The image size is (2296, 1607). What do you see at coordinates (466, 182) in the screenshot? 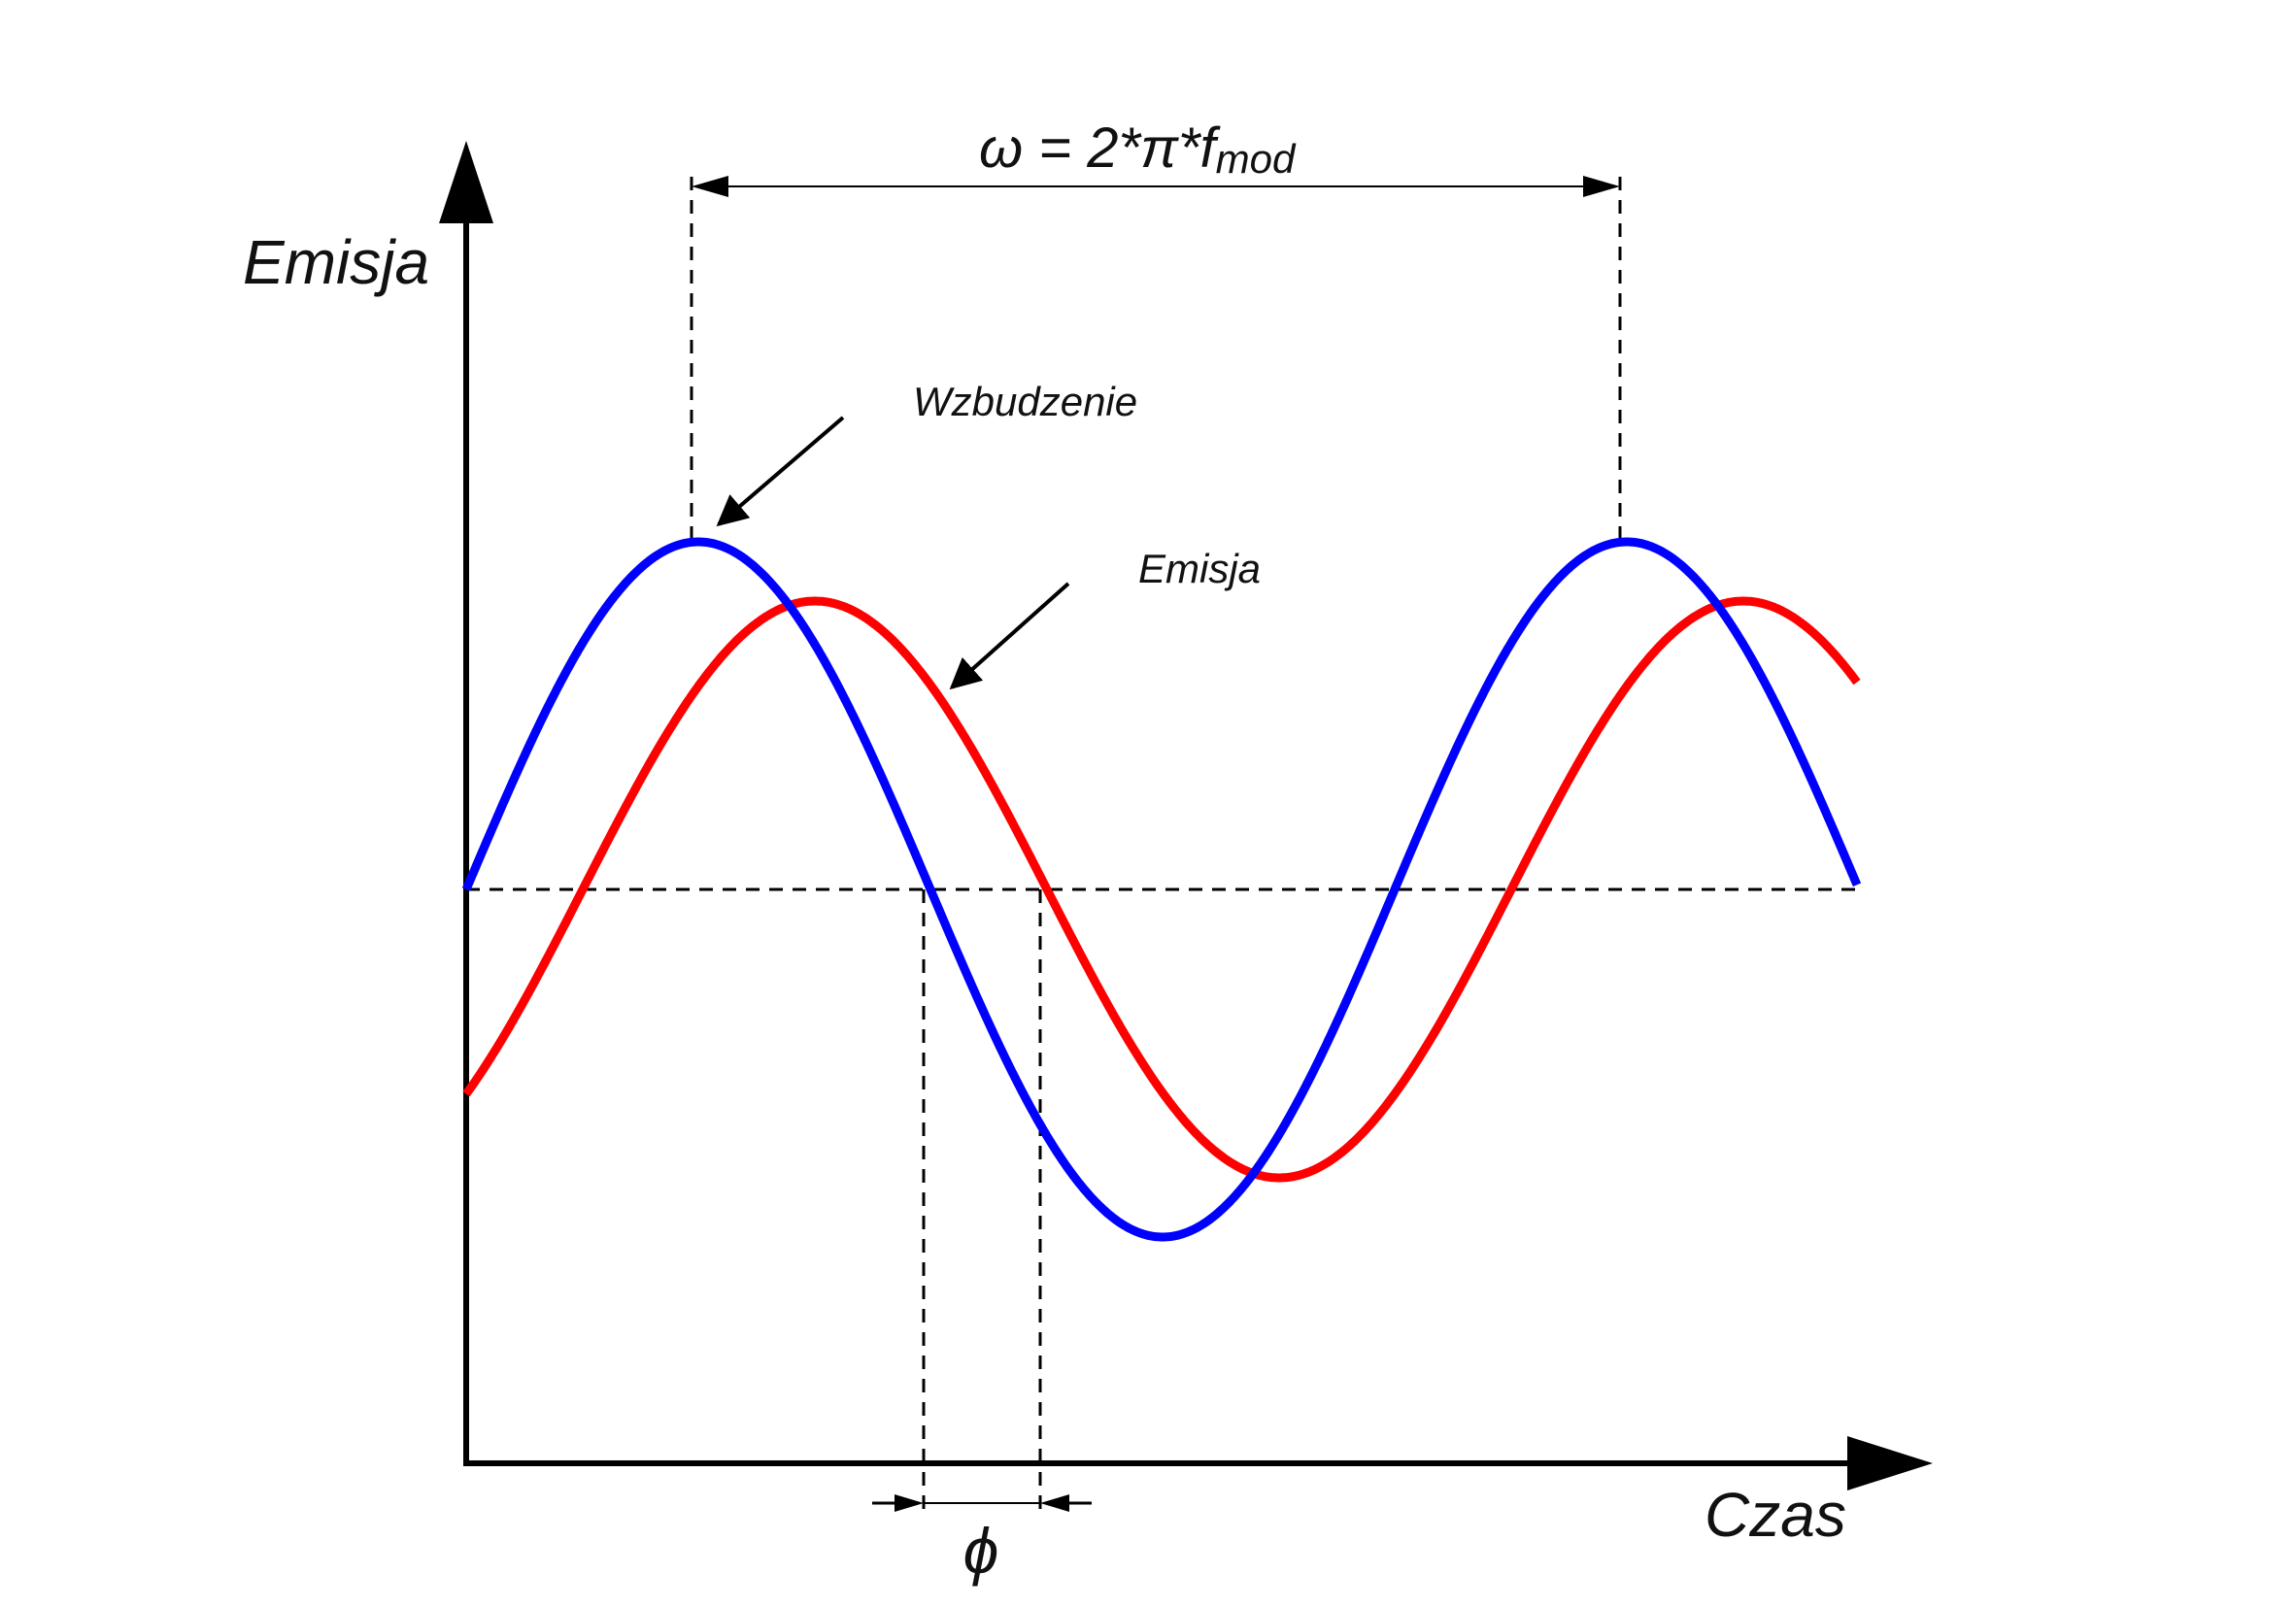
I see `y-axis-arrow-icon` at bounding box center [466, 182].